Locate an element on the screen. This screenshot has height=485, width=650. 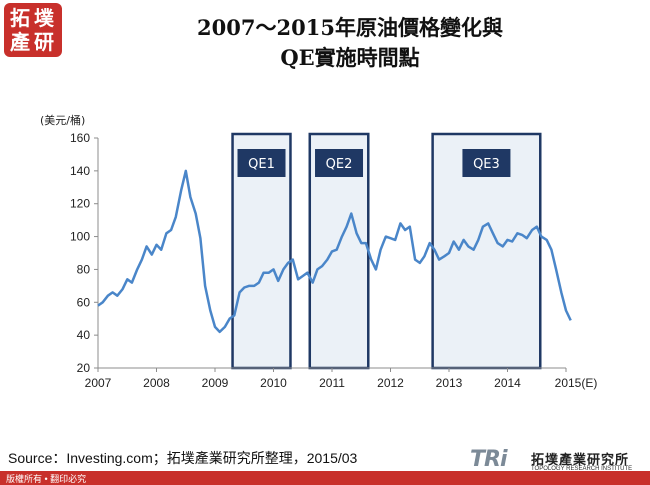
chart-title-line-1: 2007～2015年原油價格變化與 is located at coordinates (350, 27).